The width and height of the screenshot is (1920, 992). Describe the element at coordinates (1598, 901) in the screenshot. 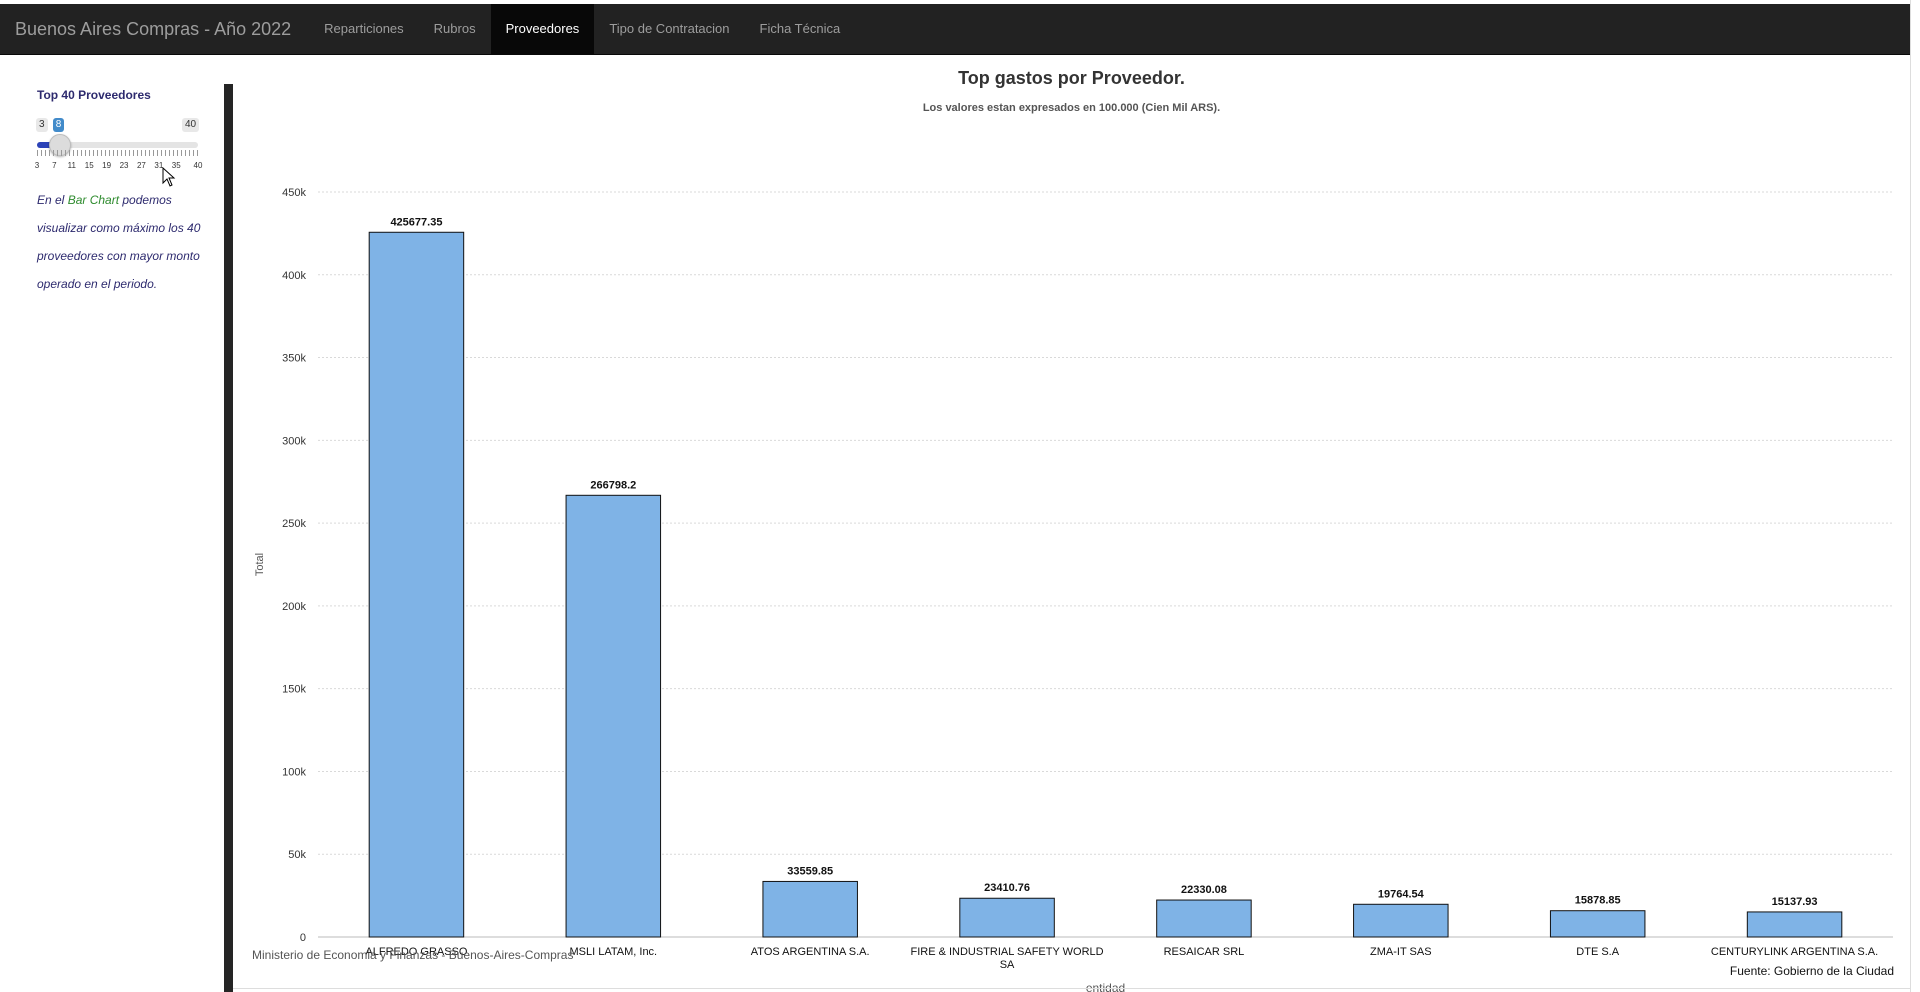

I see `bar-value-label: 15878.85` at that location.